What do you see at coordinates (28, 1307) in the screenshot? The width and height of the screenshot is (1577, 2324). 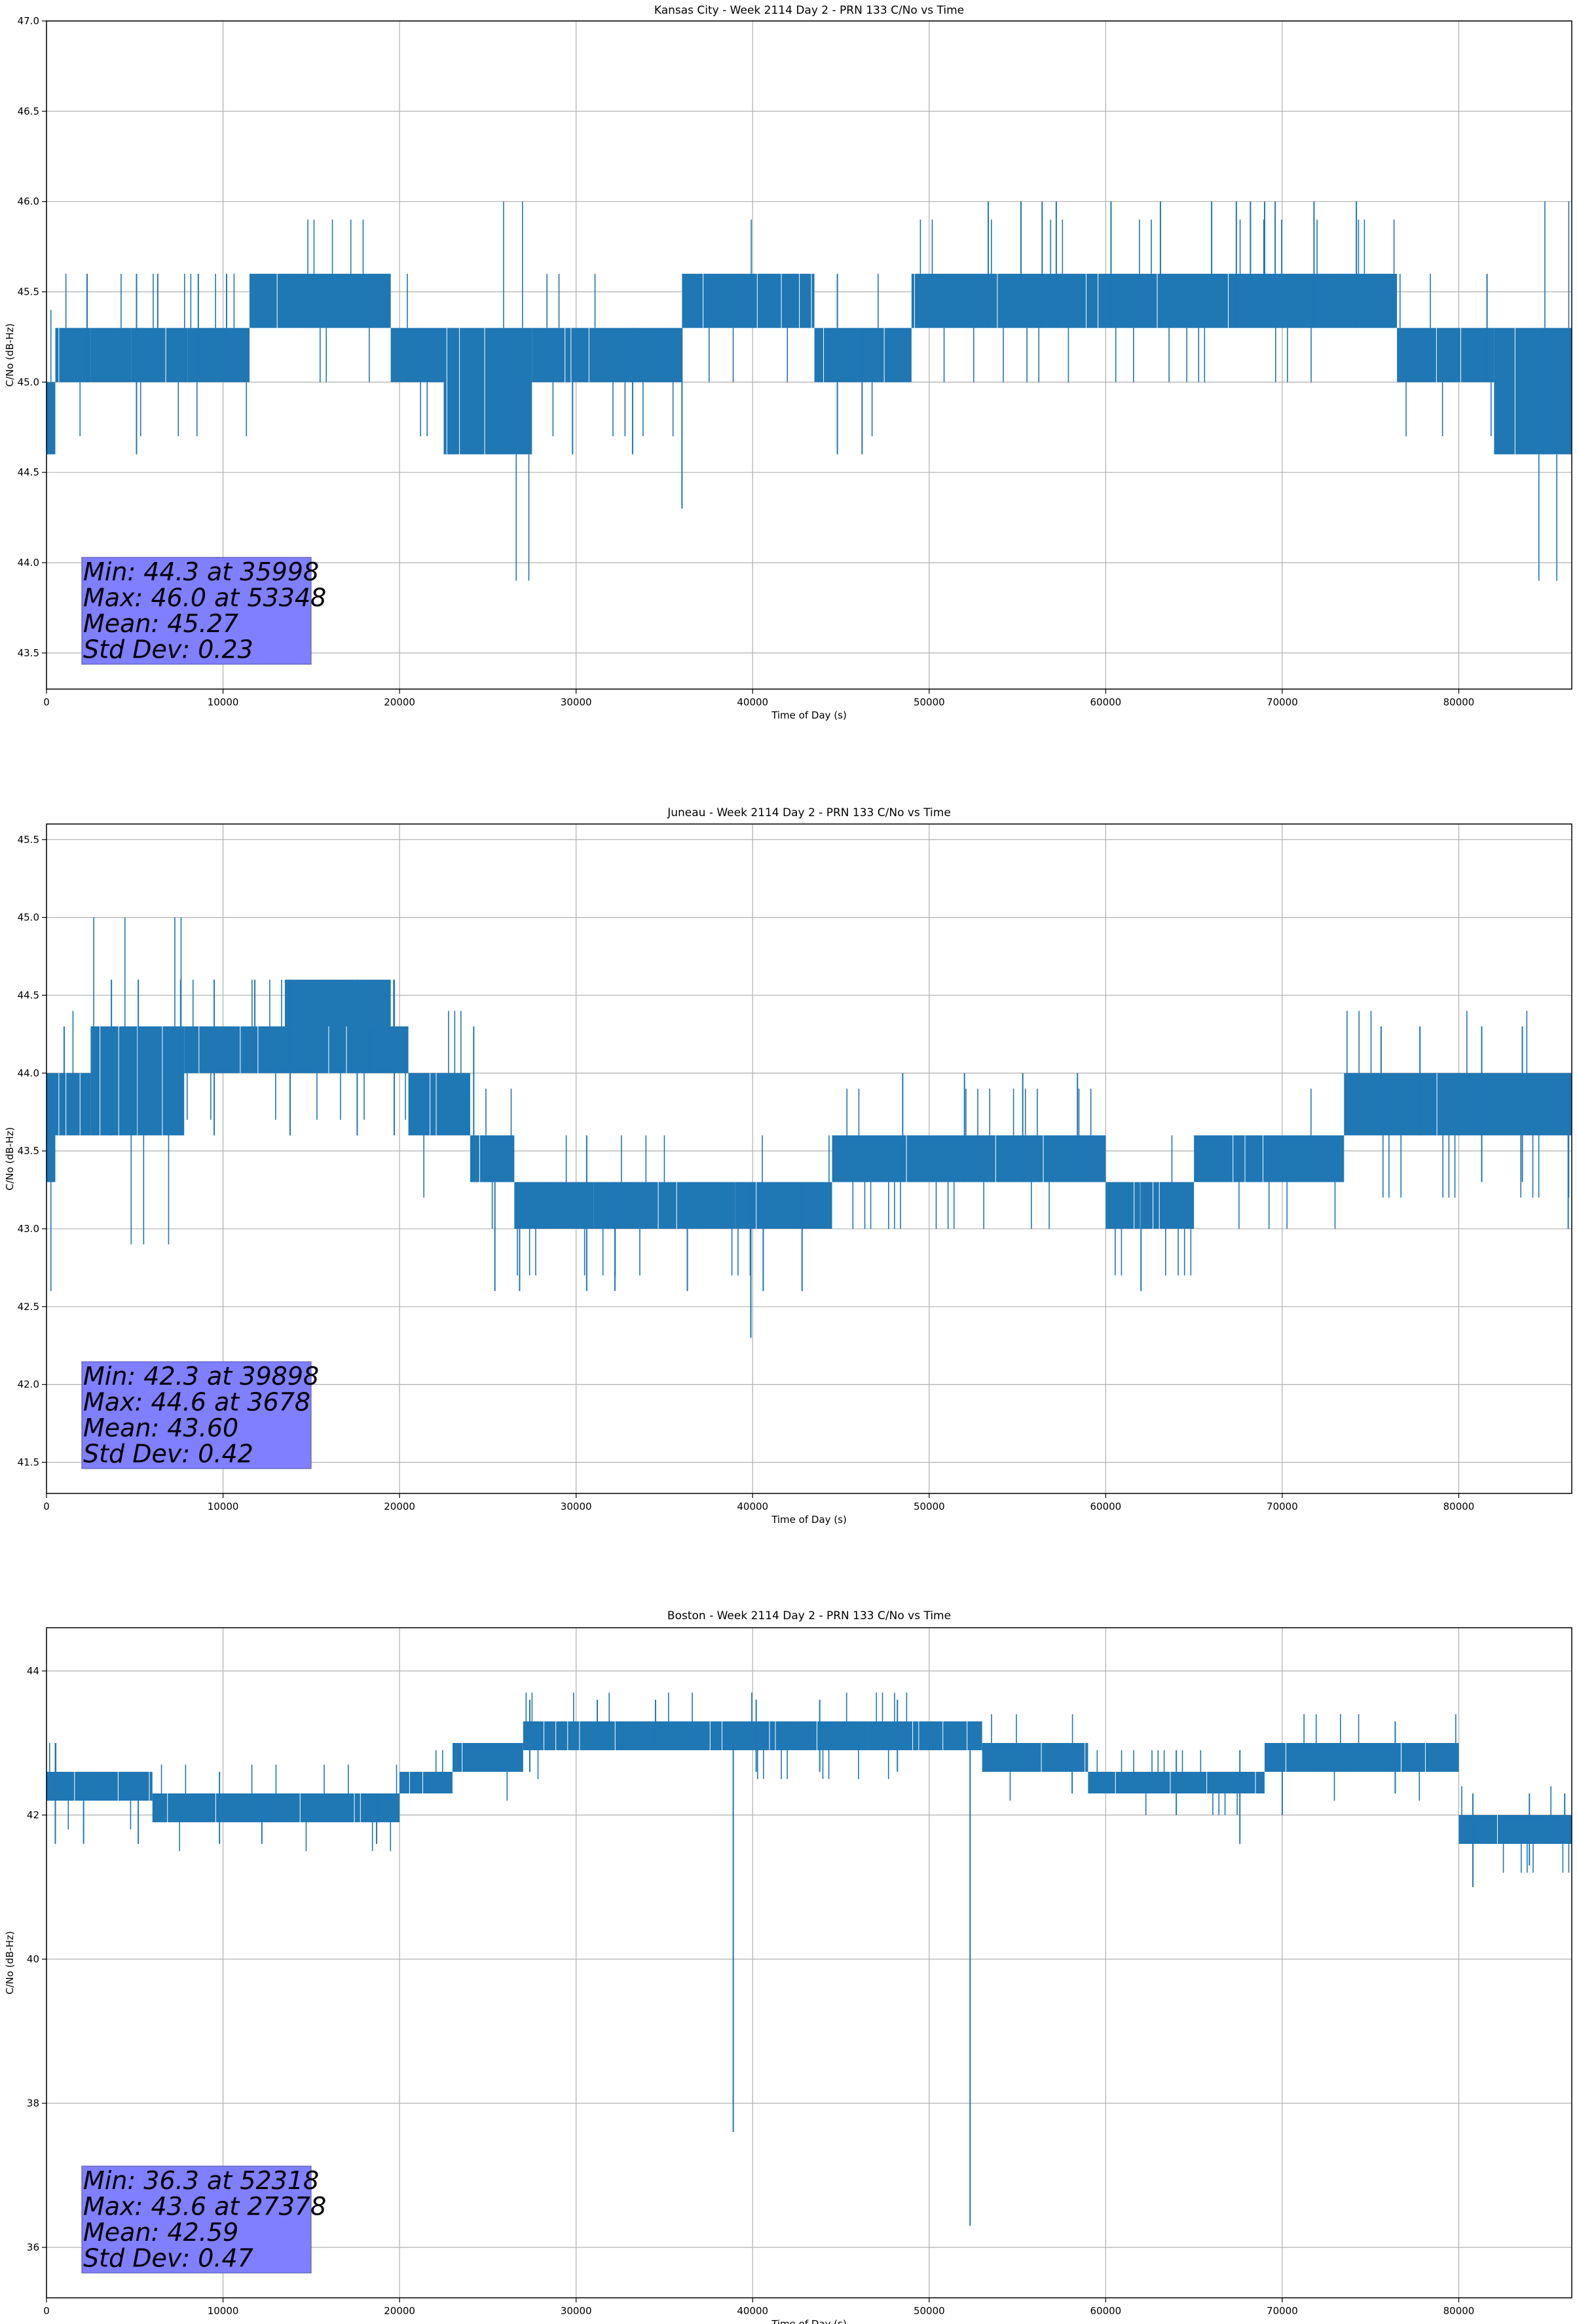 I see `y-tick-label: 42.5` at bounding box center [28, 1307].